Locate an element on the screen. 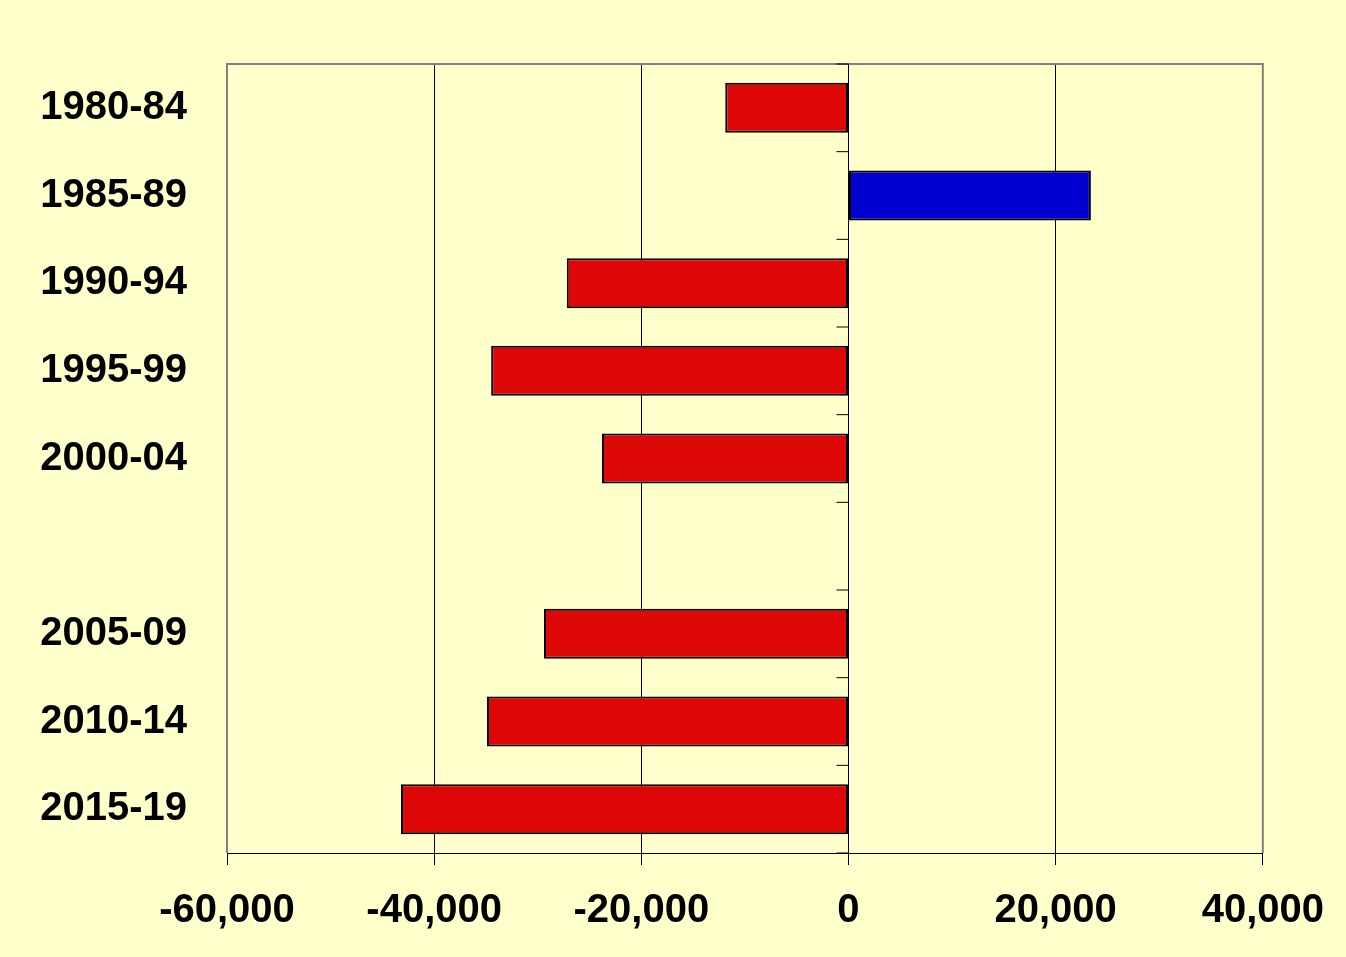  y-tick-label: 2005-09 is located at coordinates (113, 630).